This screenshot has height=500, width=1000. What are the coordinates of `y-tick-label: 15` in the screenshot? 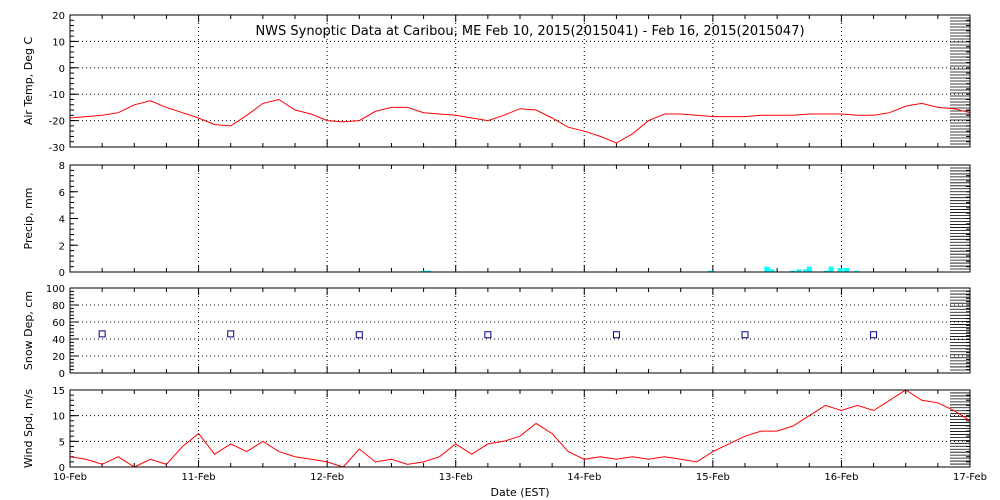 It's located at (58, 391).